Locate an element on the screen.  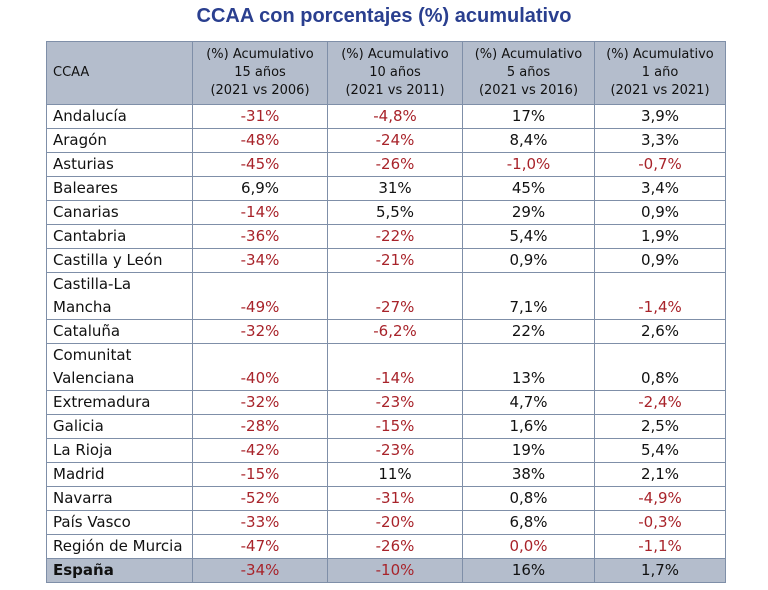
table-row: Castilla-La Mancha -49% -27% 7,1% -1,4% is located at coordinates (386, 296).